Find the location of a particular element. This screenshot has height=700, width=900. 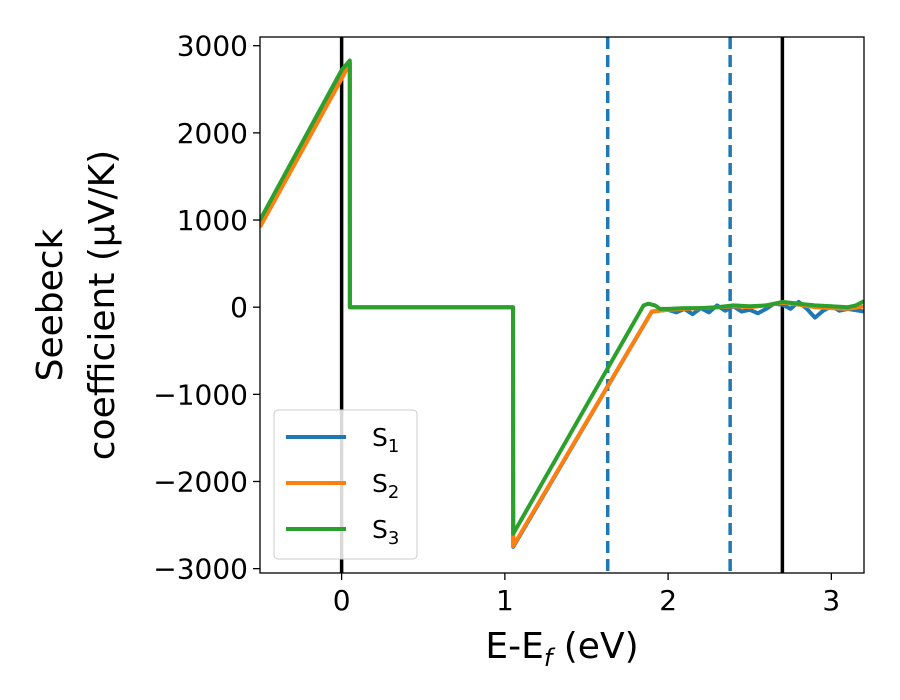

x-axis-label-unit: (eV) is located at coordinates (595, 646).